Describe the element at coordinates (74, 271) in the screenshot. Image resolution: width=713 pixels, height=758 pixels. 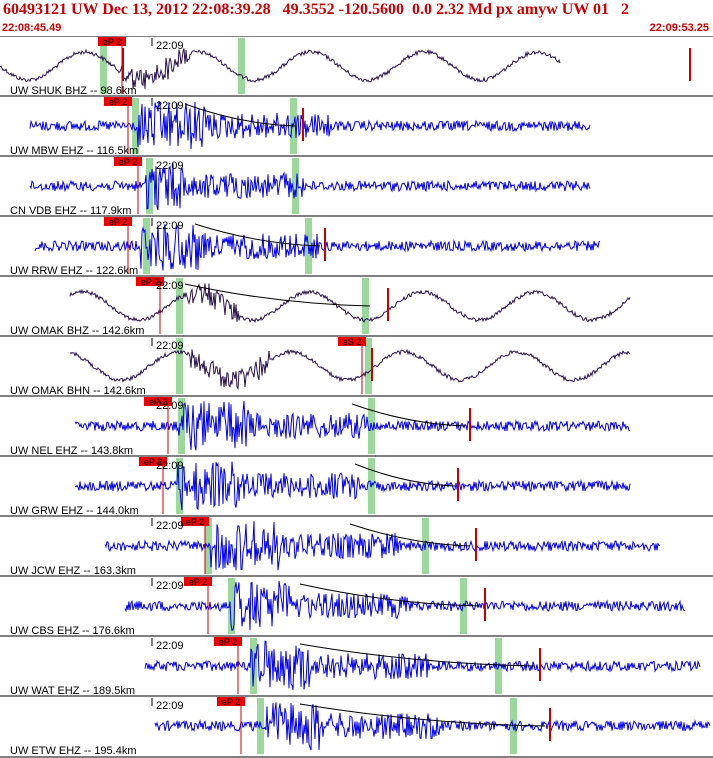
I see `channel-label: UW RRW EHZ -- 122.6km` at that location.